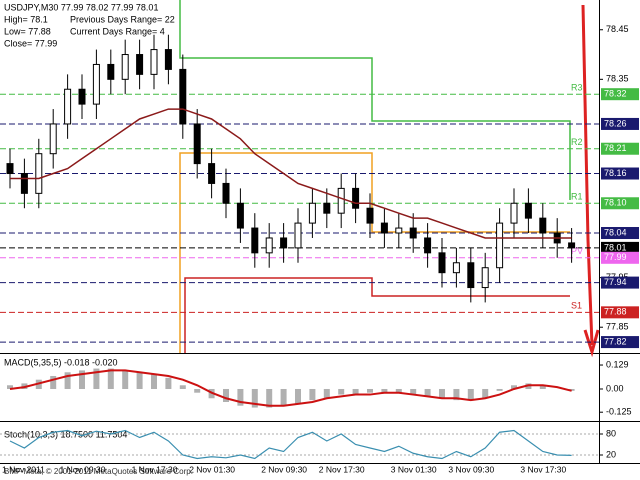  I want to click on y-tick-label: 77.85, so click(617, 327).